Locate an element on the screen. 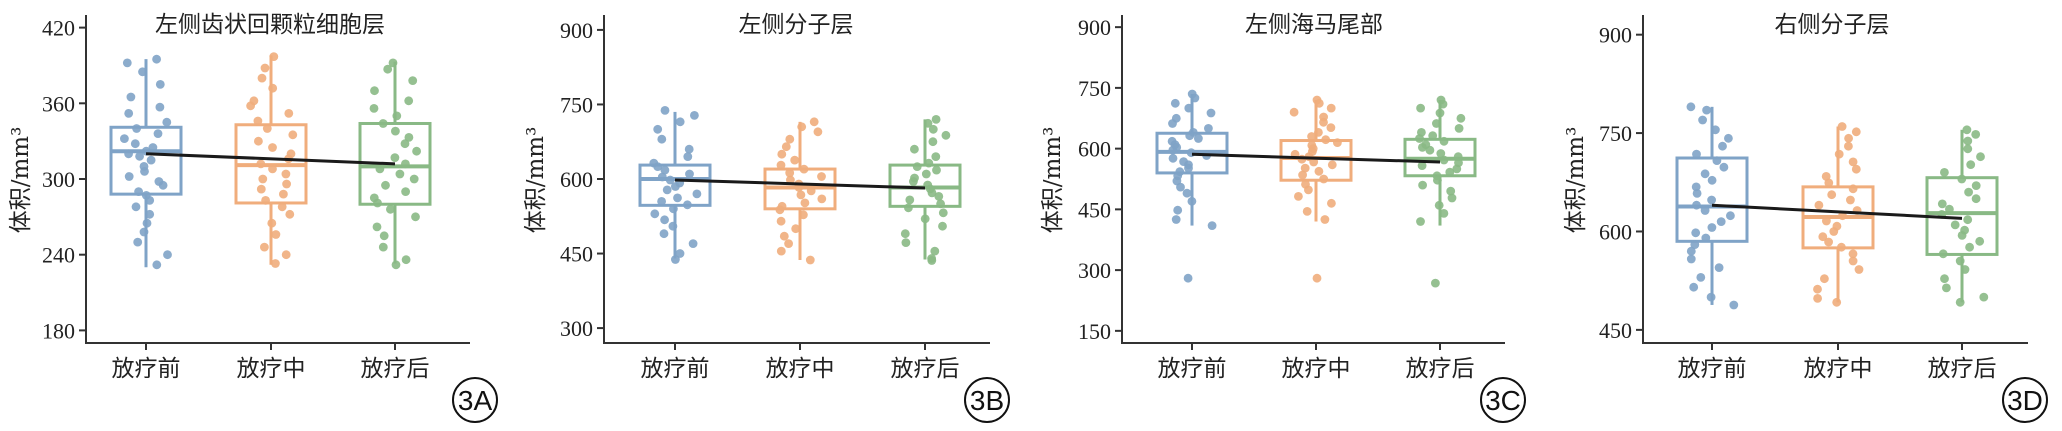 This screenshot has width=2062, height=431. panel-badge-label: 3B is located at coordinates (987, 400).